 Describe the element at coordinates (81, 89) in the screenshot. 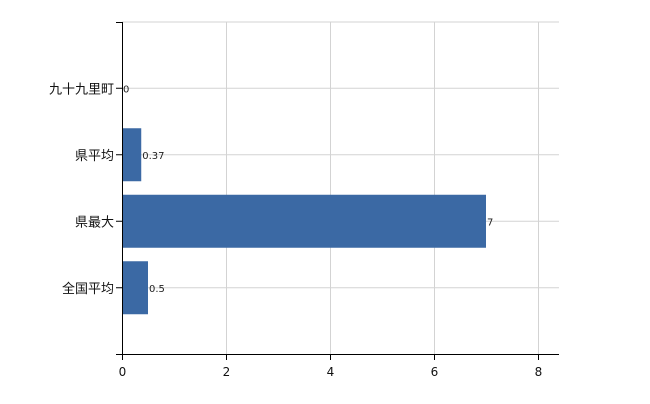

I see `category-label-0: 九十九里町` at that location.